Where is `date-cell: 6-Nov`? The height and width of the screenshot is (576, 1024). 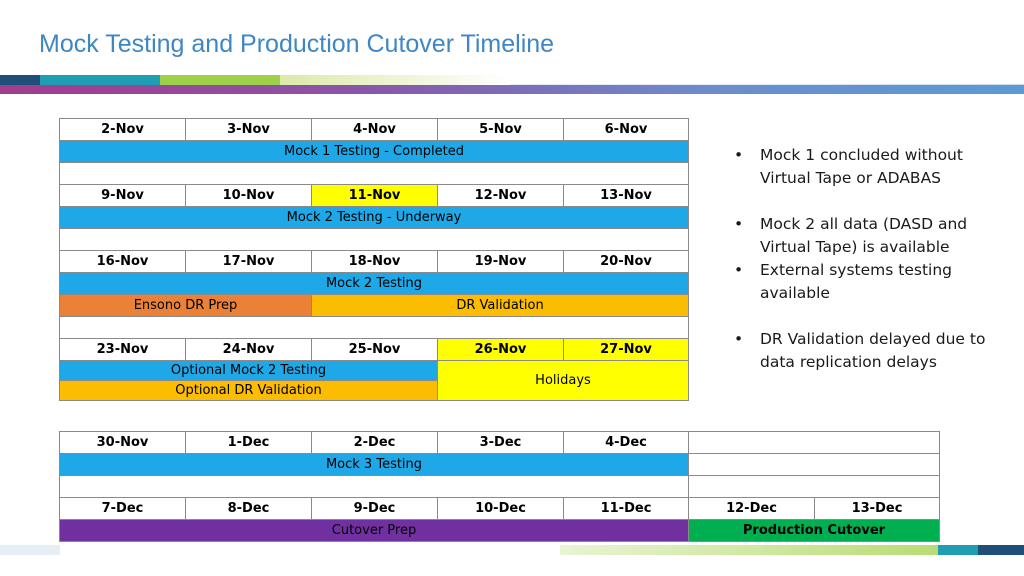
date-cell: 6-Nov is located at coordinates (626, 129).